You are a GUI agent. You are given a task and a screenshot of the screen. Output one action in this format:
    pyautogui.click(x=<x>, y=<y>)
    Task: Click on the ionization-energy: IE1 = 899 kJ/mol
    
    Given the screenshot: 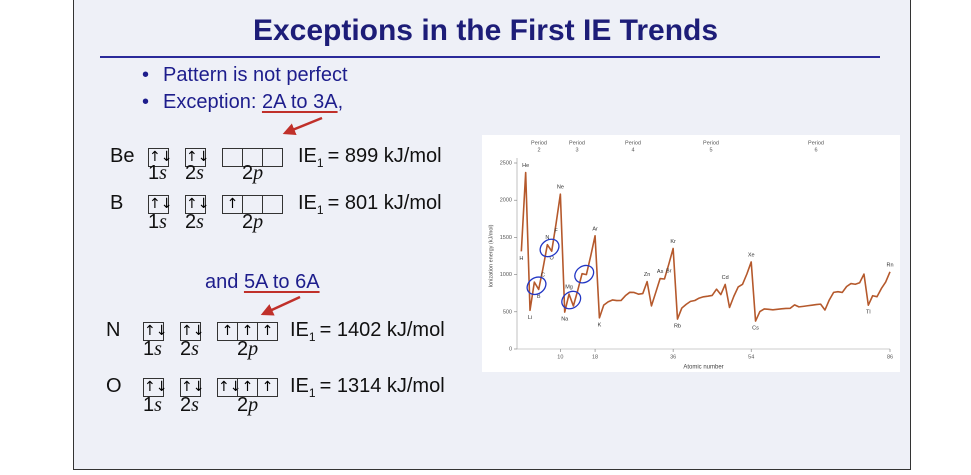 What is the action you would take?
    pyautogui.click(x=370, y=157)
    